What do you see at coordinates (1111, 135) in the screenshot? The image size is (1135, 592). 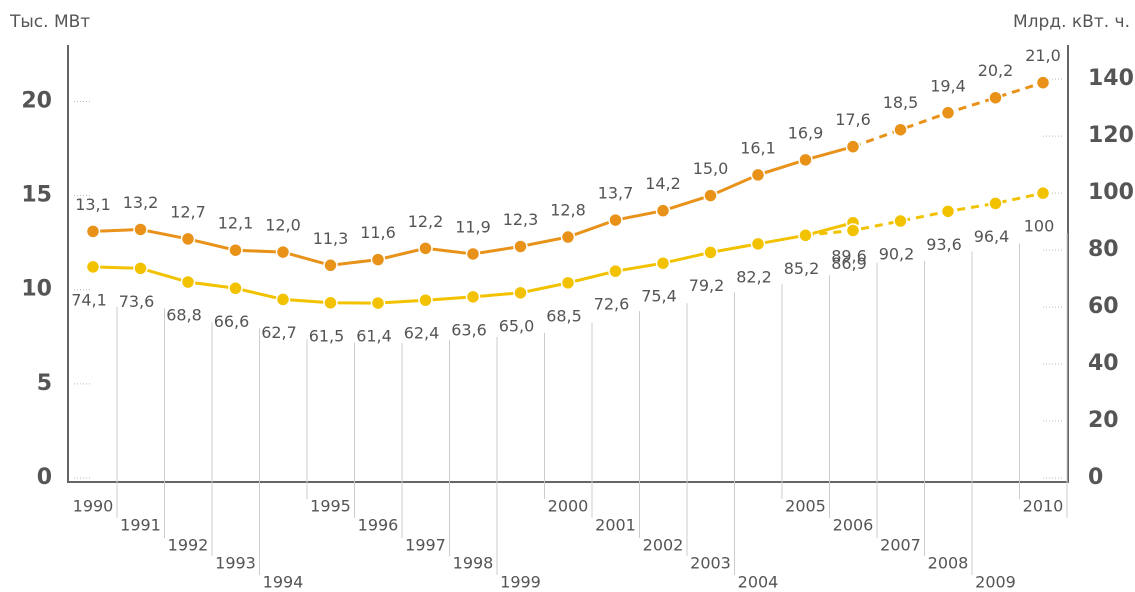 I see `y2-tick-label: 120` at bounding box center [1111, 135].